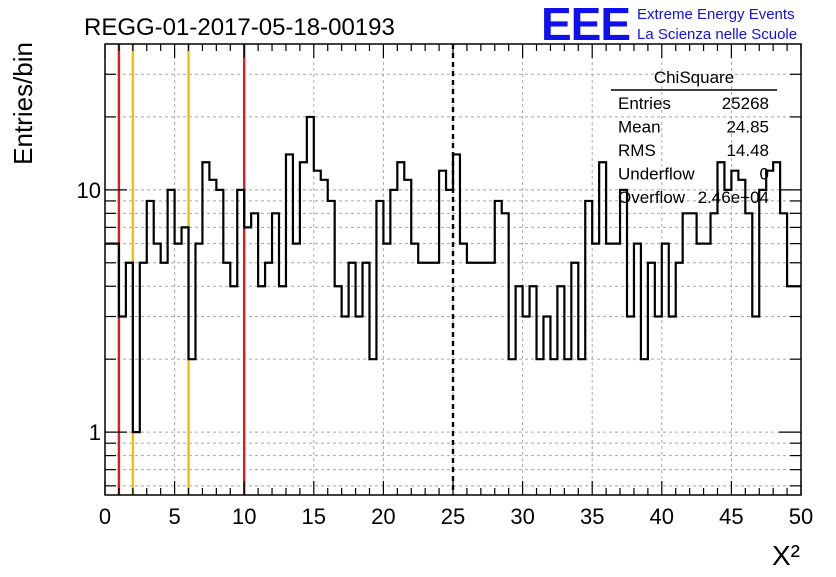  I want to click on logo-line-2: La Scienza nelle Scuole, so click(717, 34).